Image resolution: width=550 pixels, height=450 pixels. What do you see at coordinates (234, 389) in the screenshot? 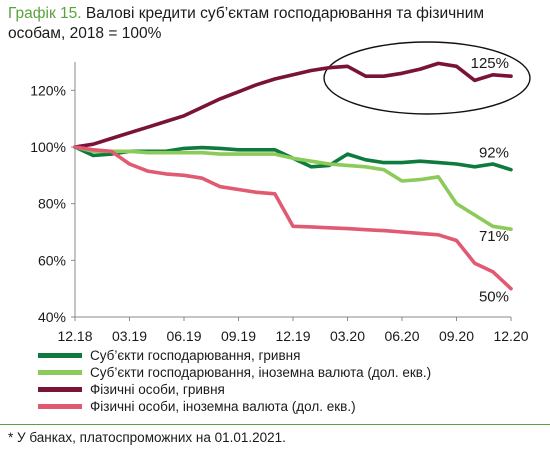
I see `legend-item-2: Фізичні особи, гривня` at bounding box center [234, 389].